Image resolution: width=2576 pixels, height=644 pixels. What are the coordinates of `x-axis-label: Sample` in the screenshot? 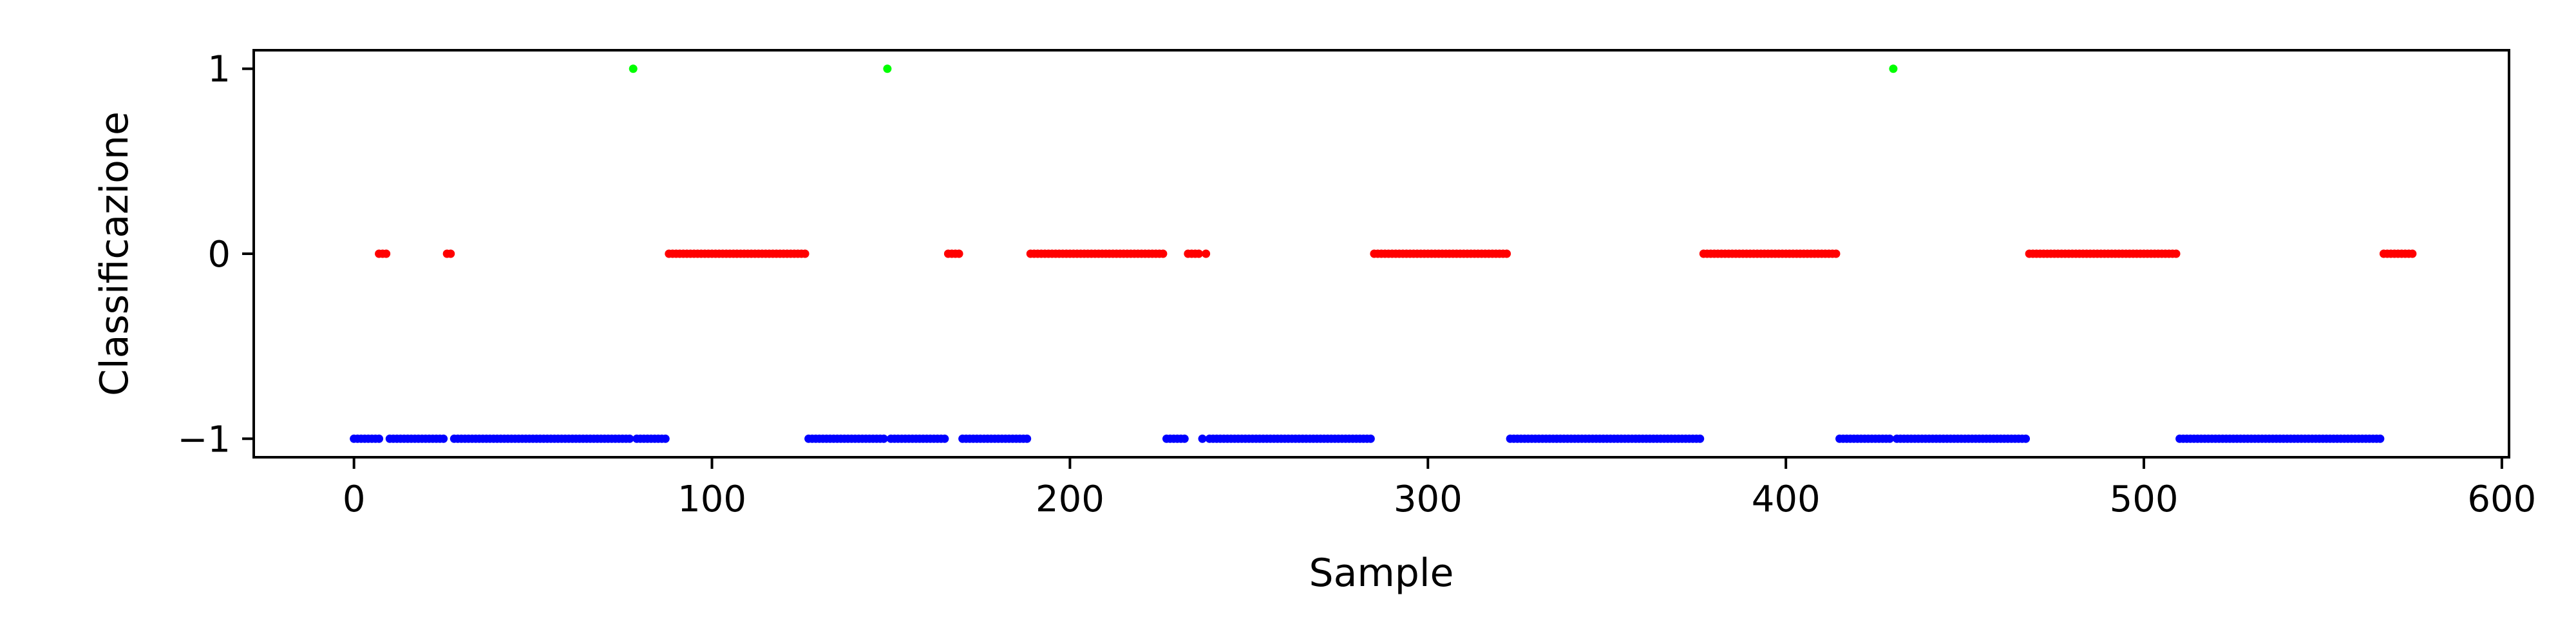 It's located at (1382, 573).